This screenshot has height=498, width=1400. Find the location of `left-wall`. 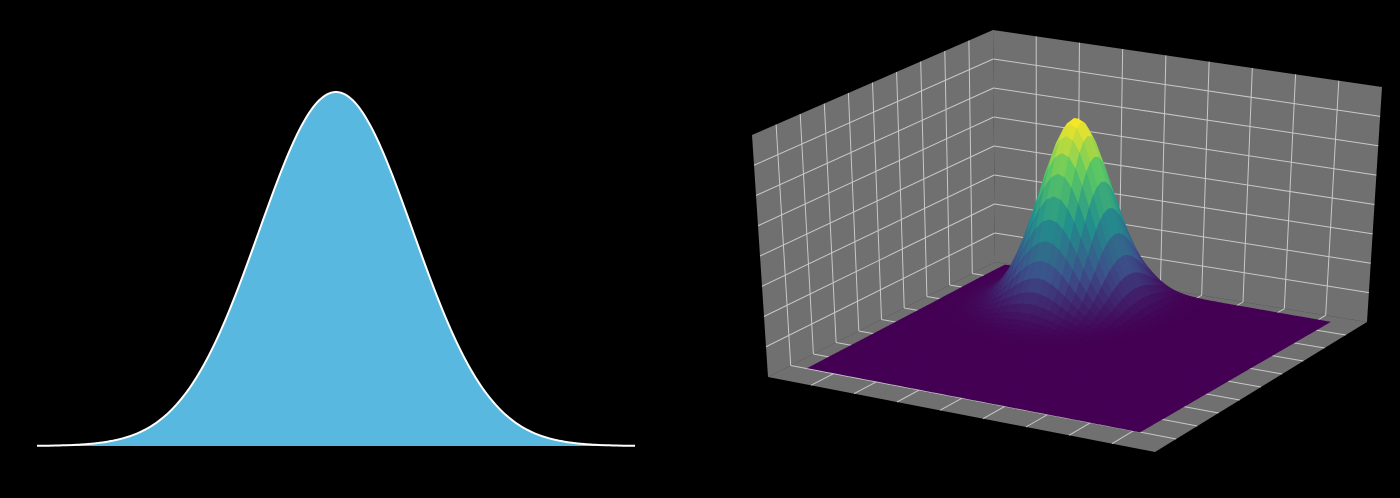

left-wall is located at coordinates (873, 203).